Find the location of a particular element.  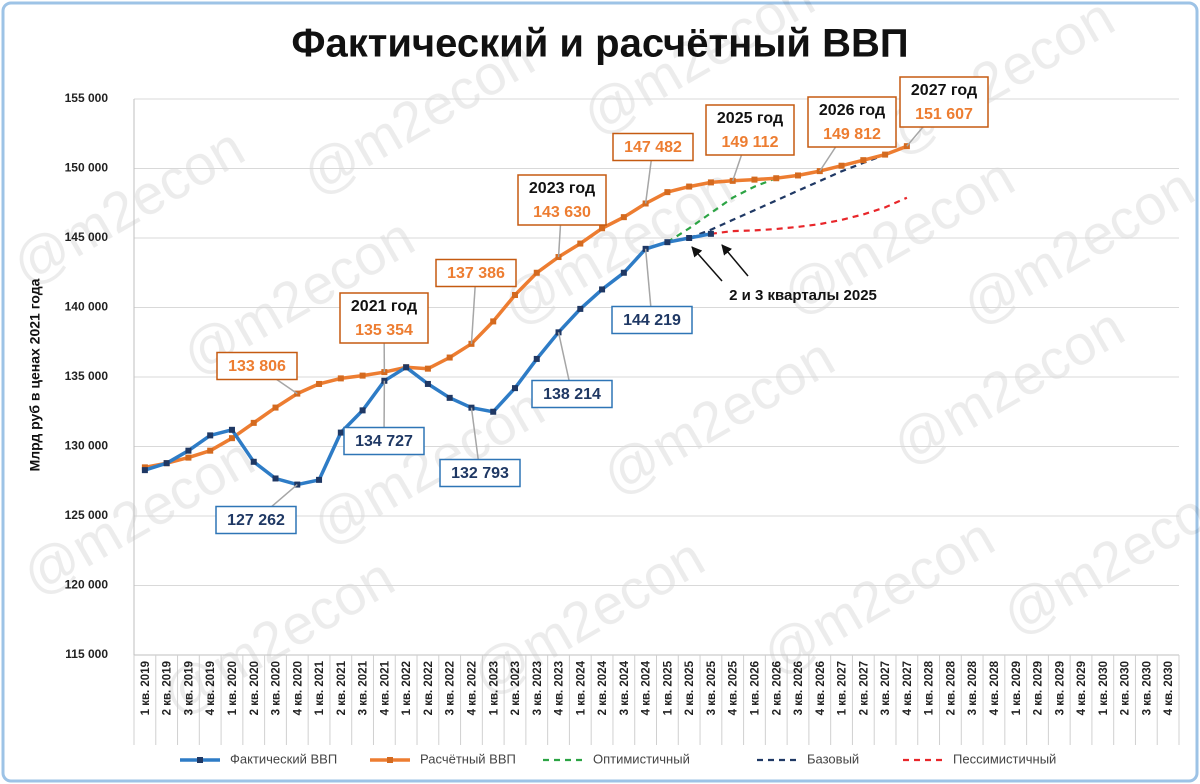

data-label: 134 727 is located at coordinates (384, 441).